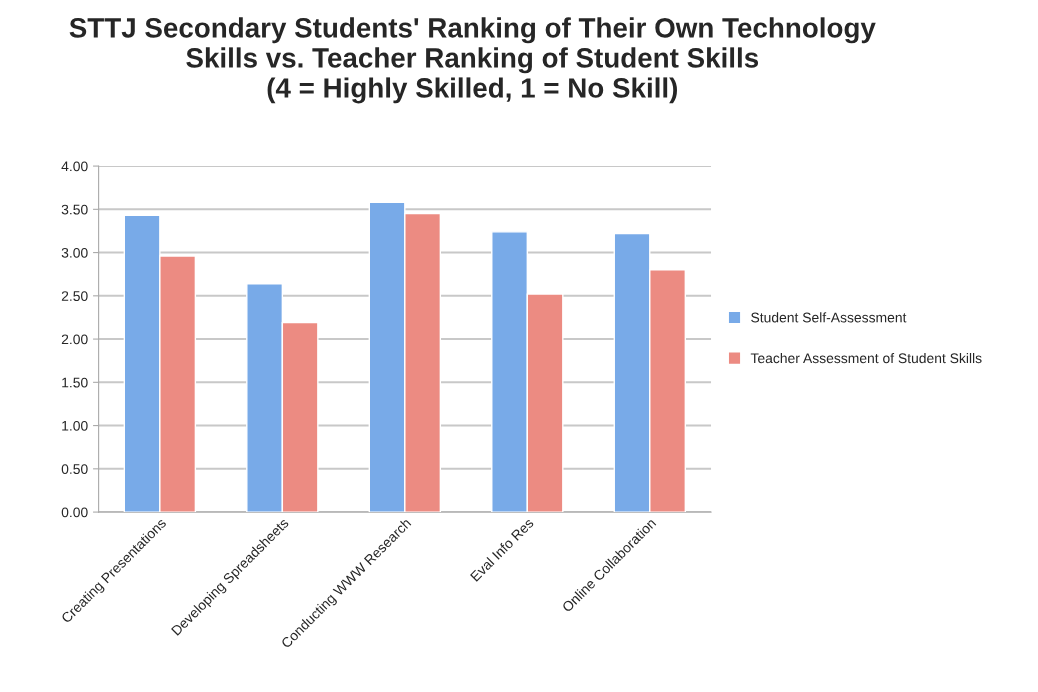  I want to click on y-tick-label: 2.50, so click(74, 296).